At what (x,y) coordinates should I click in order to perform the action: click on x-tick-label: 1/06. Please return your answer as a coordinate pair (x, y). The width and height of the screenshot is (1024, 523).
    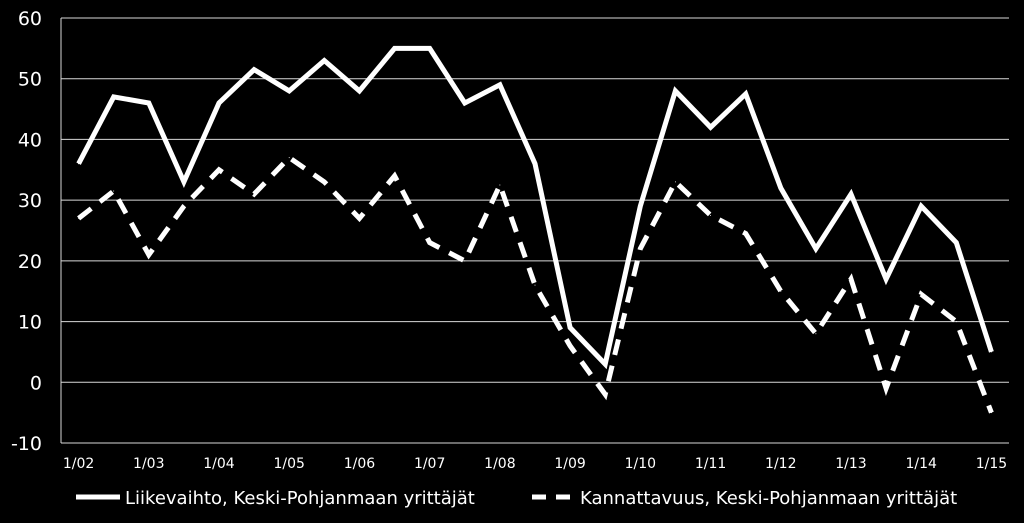
    Looking at the image, I should click on (360, 464).